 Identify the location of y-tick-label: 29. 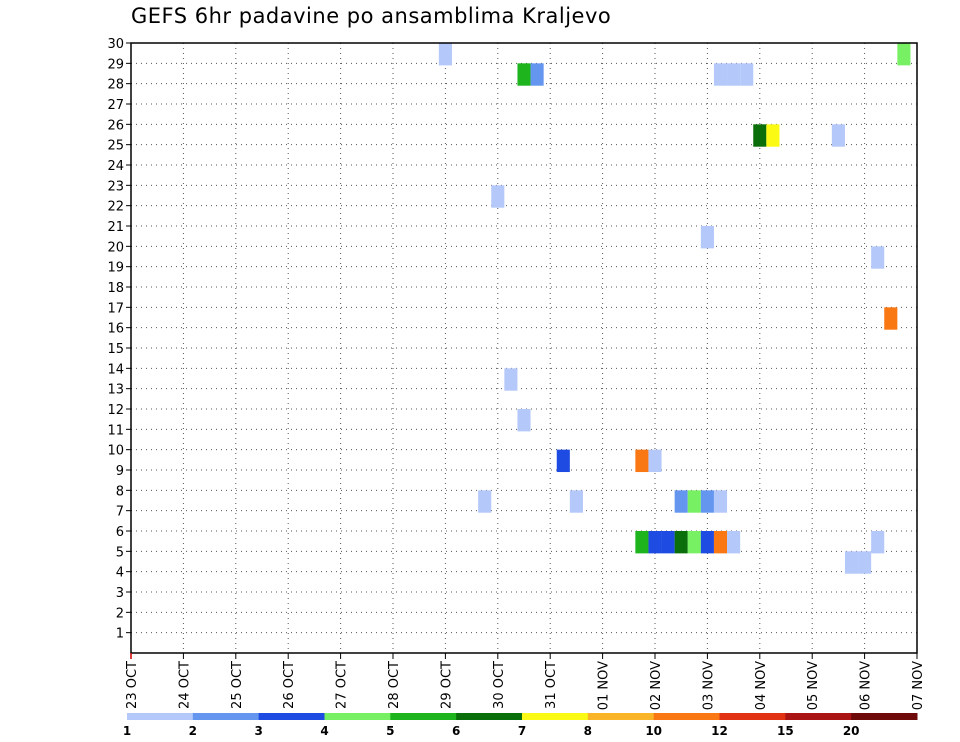
(115, 64).